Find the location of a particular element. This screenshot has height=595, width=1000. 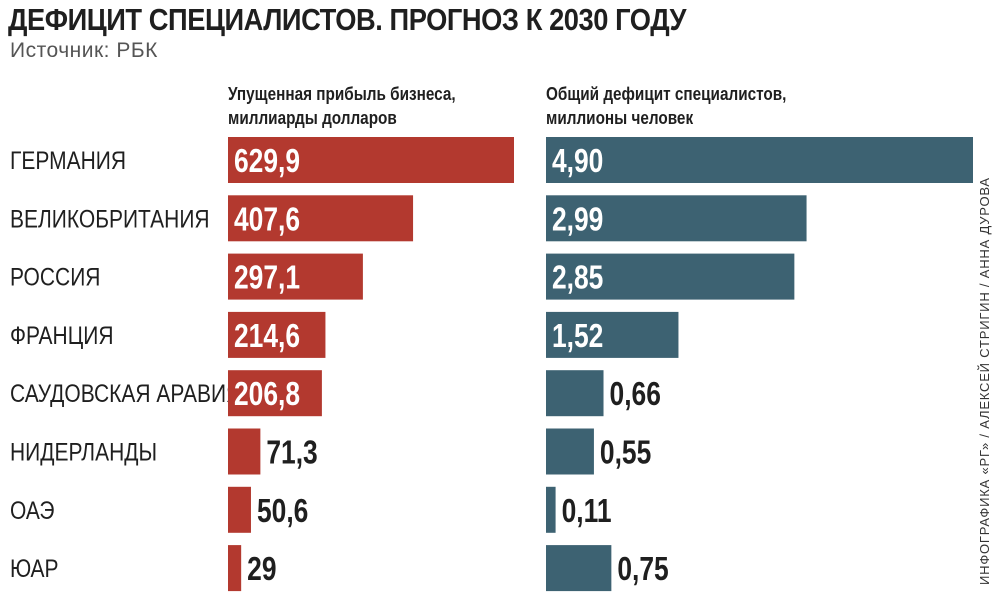

deficit-value-label: 1,52 is located at coordinates (577, 336).